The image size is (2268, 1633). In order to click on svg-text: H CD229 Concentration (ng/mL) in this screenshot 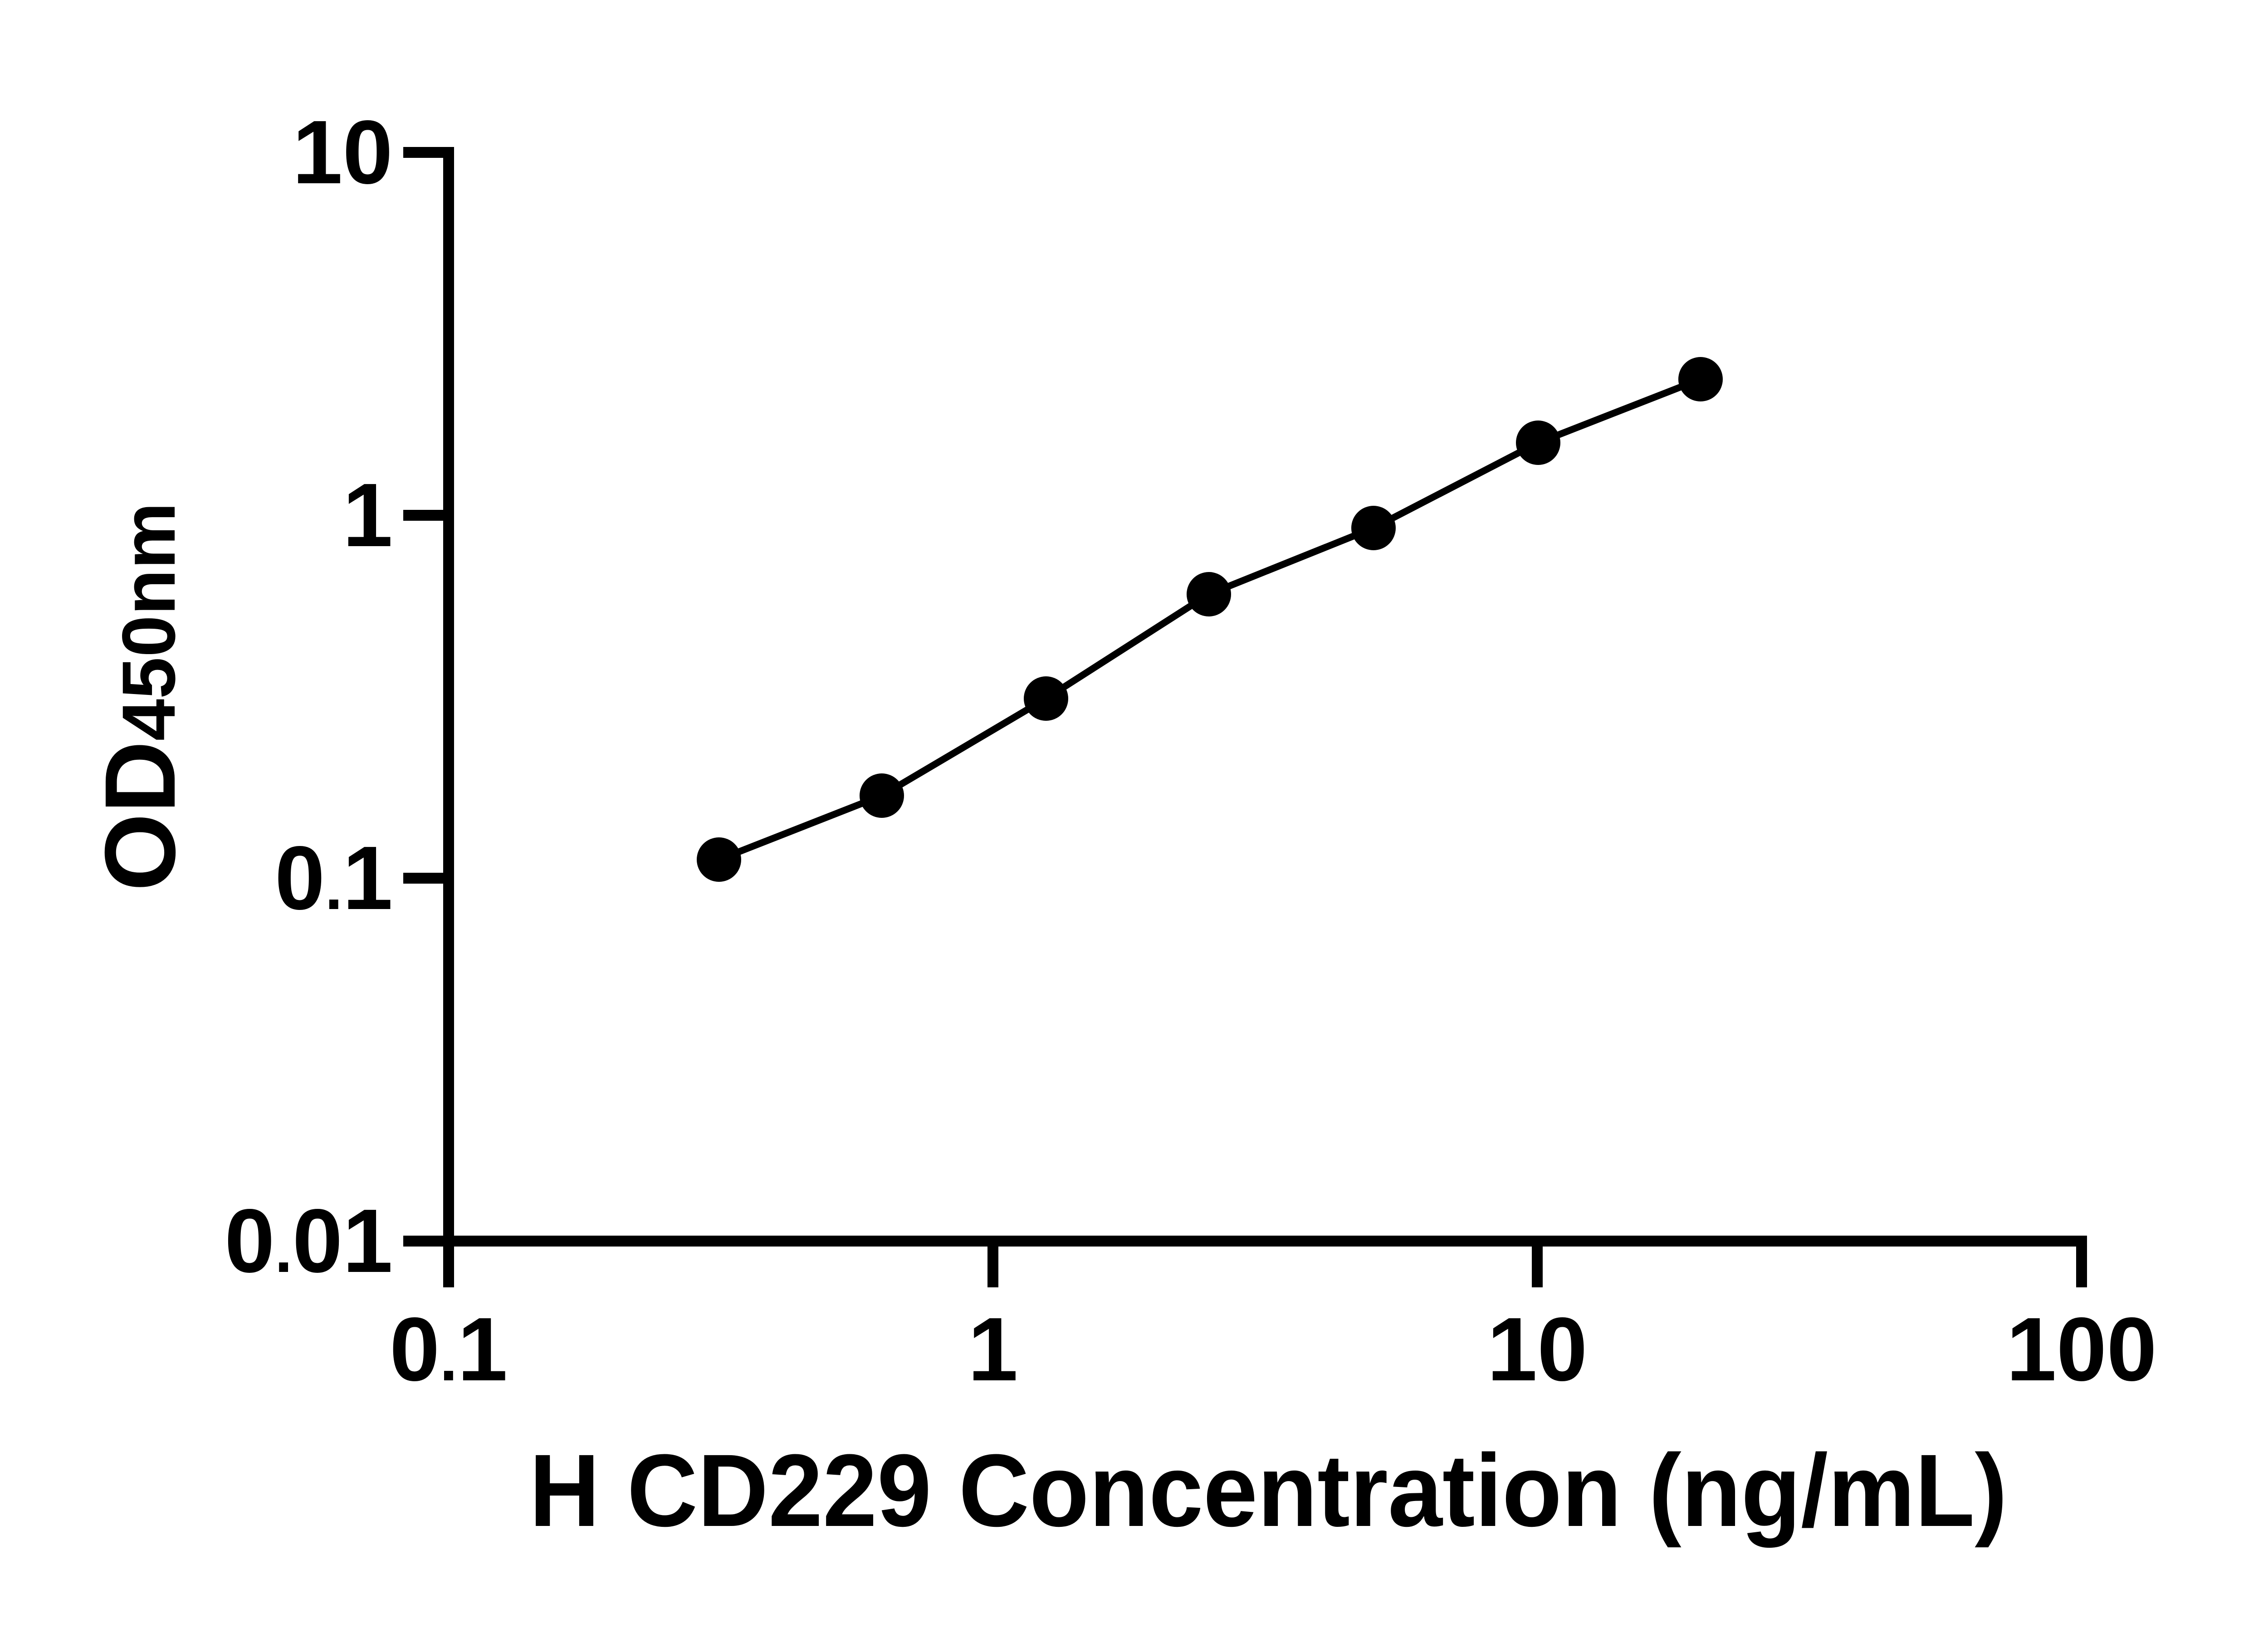, I will do `click(1269, 1490)`.